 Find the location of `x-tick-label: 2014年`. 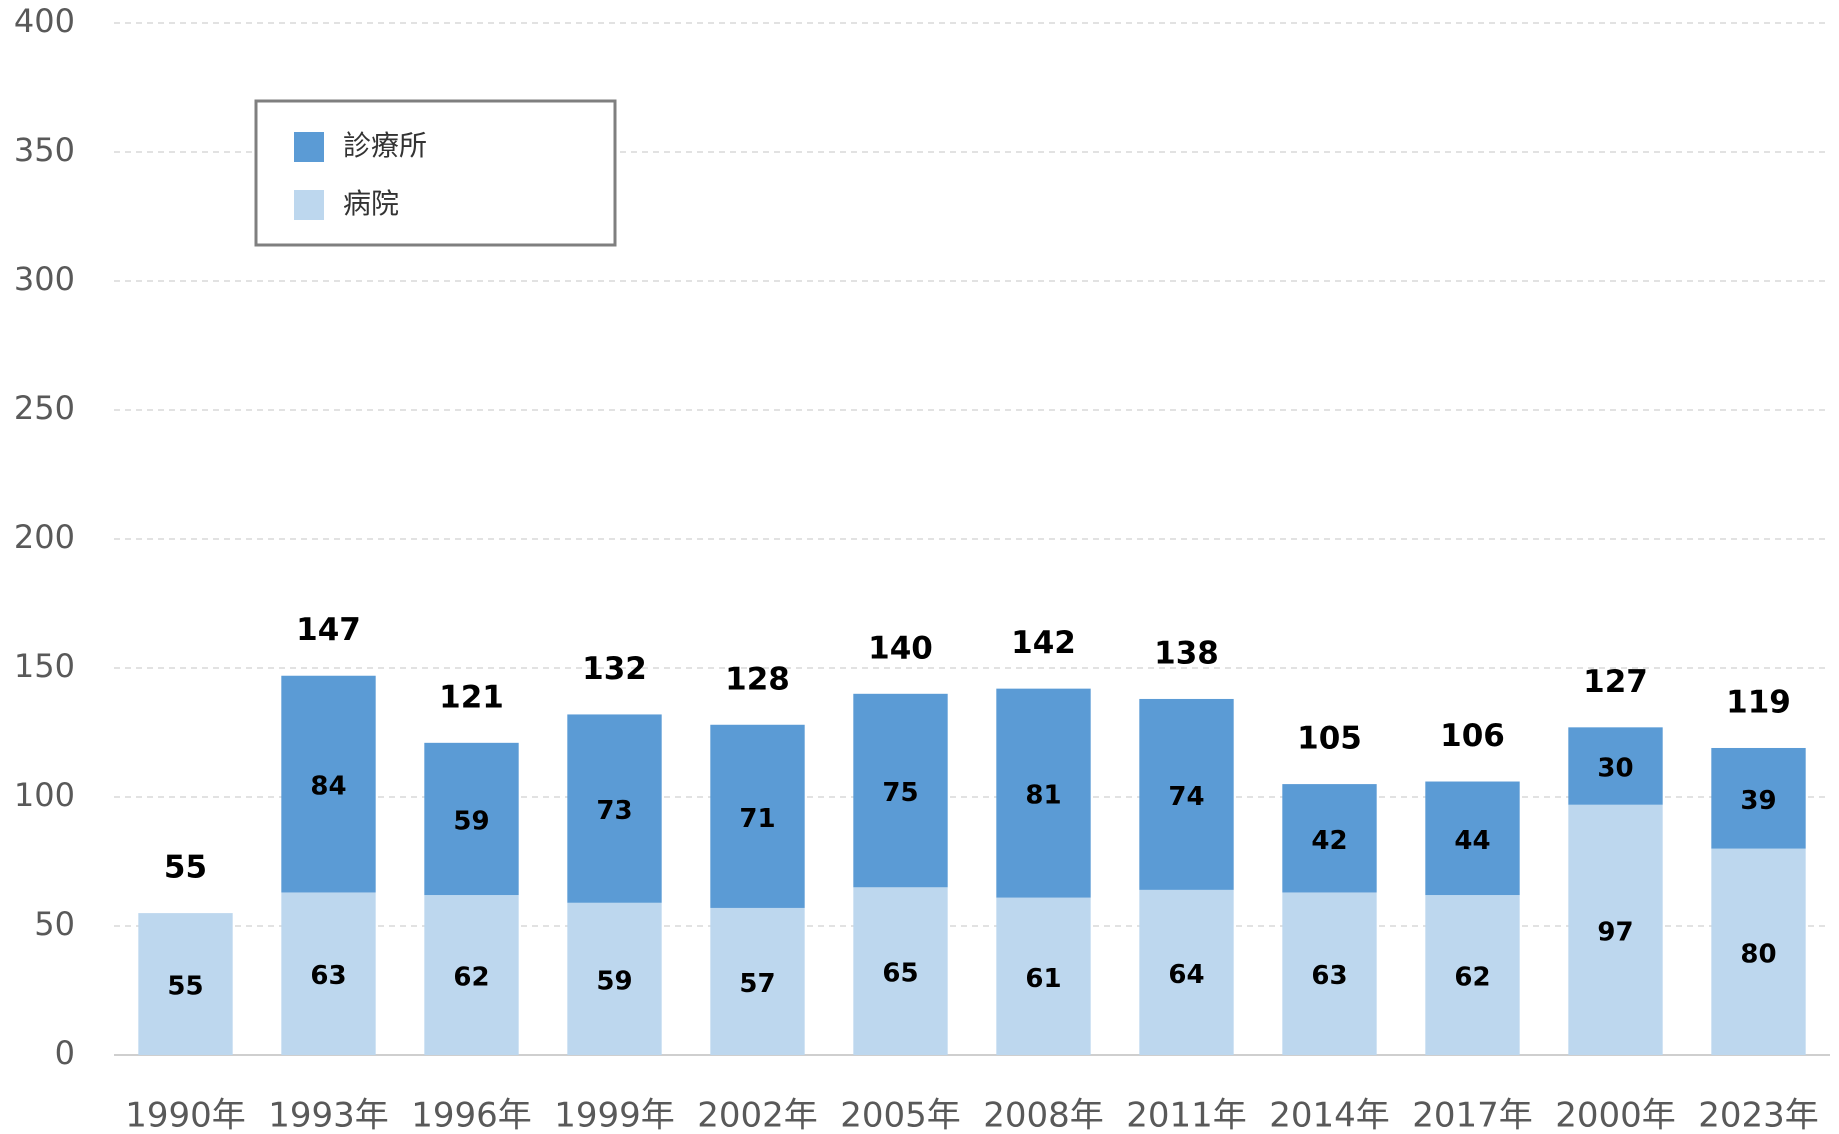

x-tick-label: 2014年 is located at coordinates (1329, 1115).